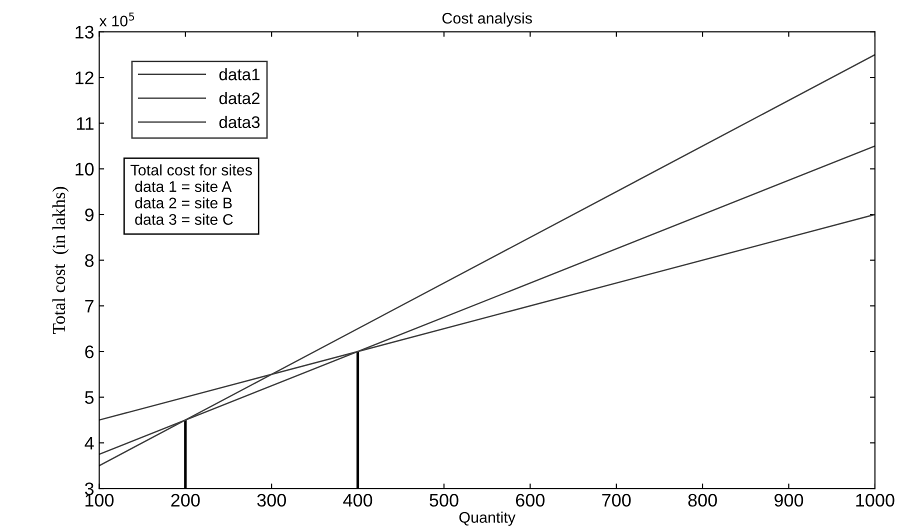  I want to click on y-tick-label: 8, so click(89, 260).